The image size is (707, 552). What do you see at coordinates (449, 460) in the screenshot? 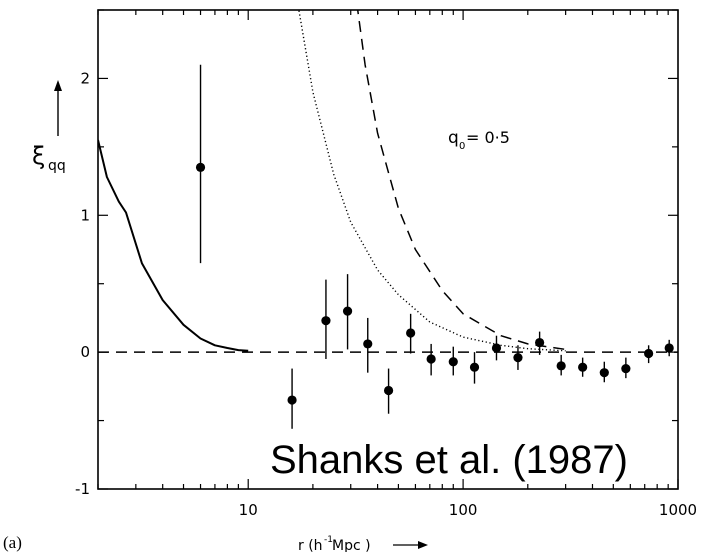
I see `credit-label: Shanks et al. (1987)` at bounding box center [449, 460].